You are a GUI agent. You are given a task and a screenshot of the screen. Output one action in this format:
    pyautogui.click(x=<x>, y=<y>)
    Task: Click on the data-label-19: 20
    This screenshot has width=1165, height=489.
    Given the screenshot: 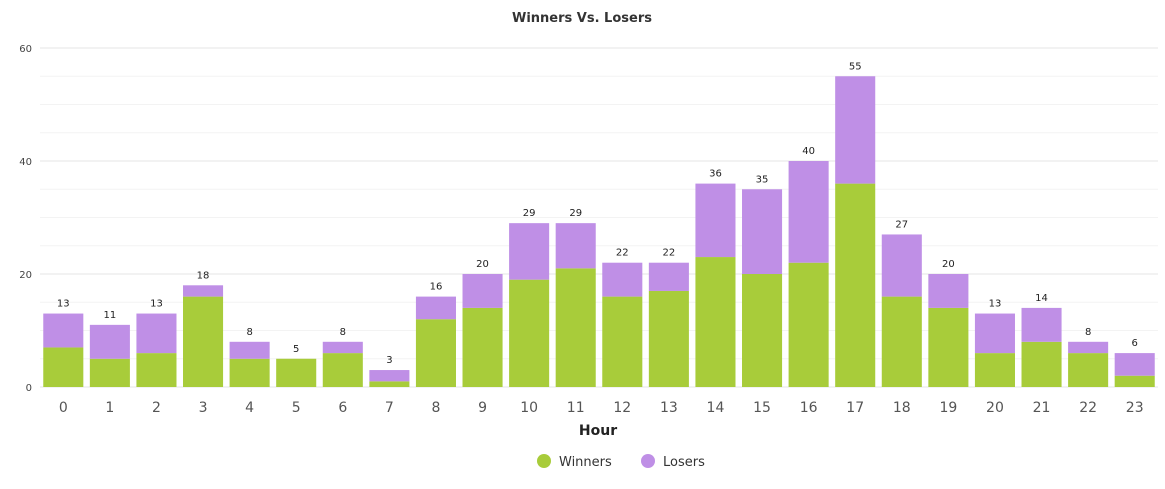 What is the action you would take?
    pyautogui.click(x=948, y=264)
    